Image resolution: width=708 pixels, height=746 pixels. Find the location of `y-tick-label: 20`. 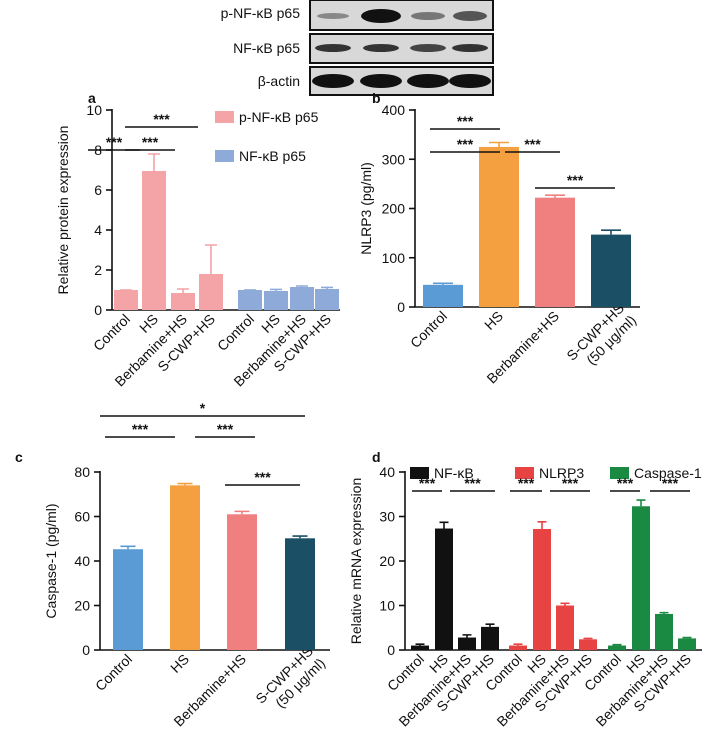

y-tick-label: 20 is located at coordinates (82, 606).